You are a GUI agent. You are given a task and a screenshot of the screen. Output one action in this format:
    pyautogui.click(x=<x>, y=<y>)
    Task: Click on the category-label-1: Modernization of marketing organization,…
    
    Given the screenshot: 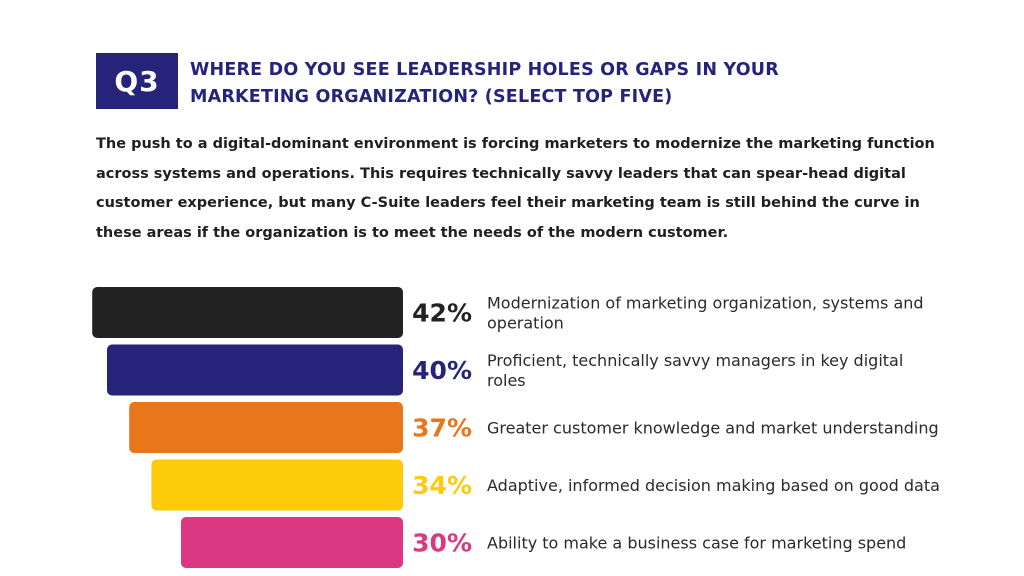 What is the action you would take?
    pyautogui.click(x=705, y=313)
    